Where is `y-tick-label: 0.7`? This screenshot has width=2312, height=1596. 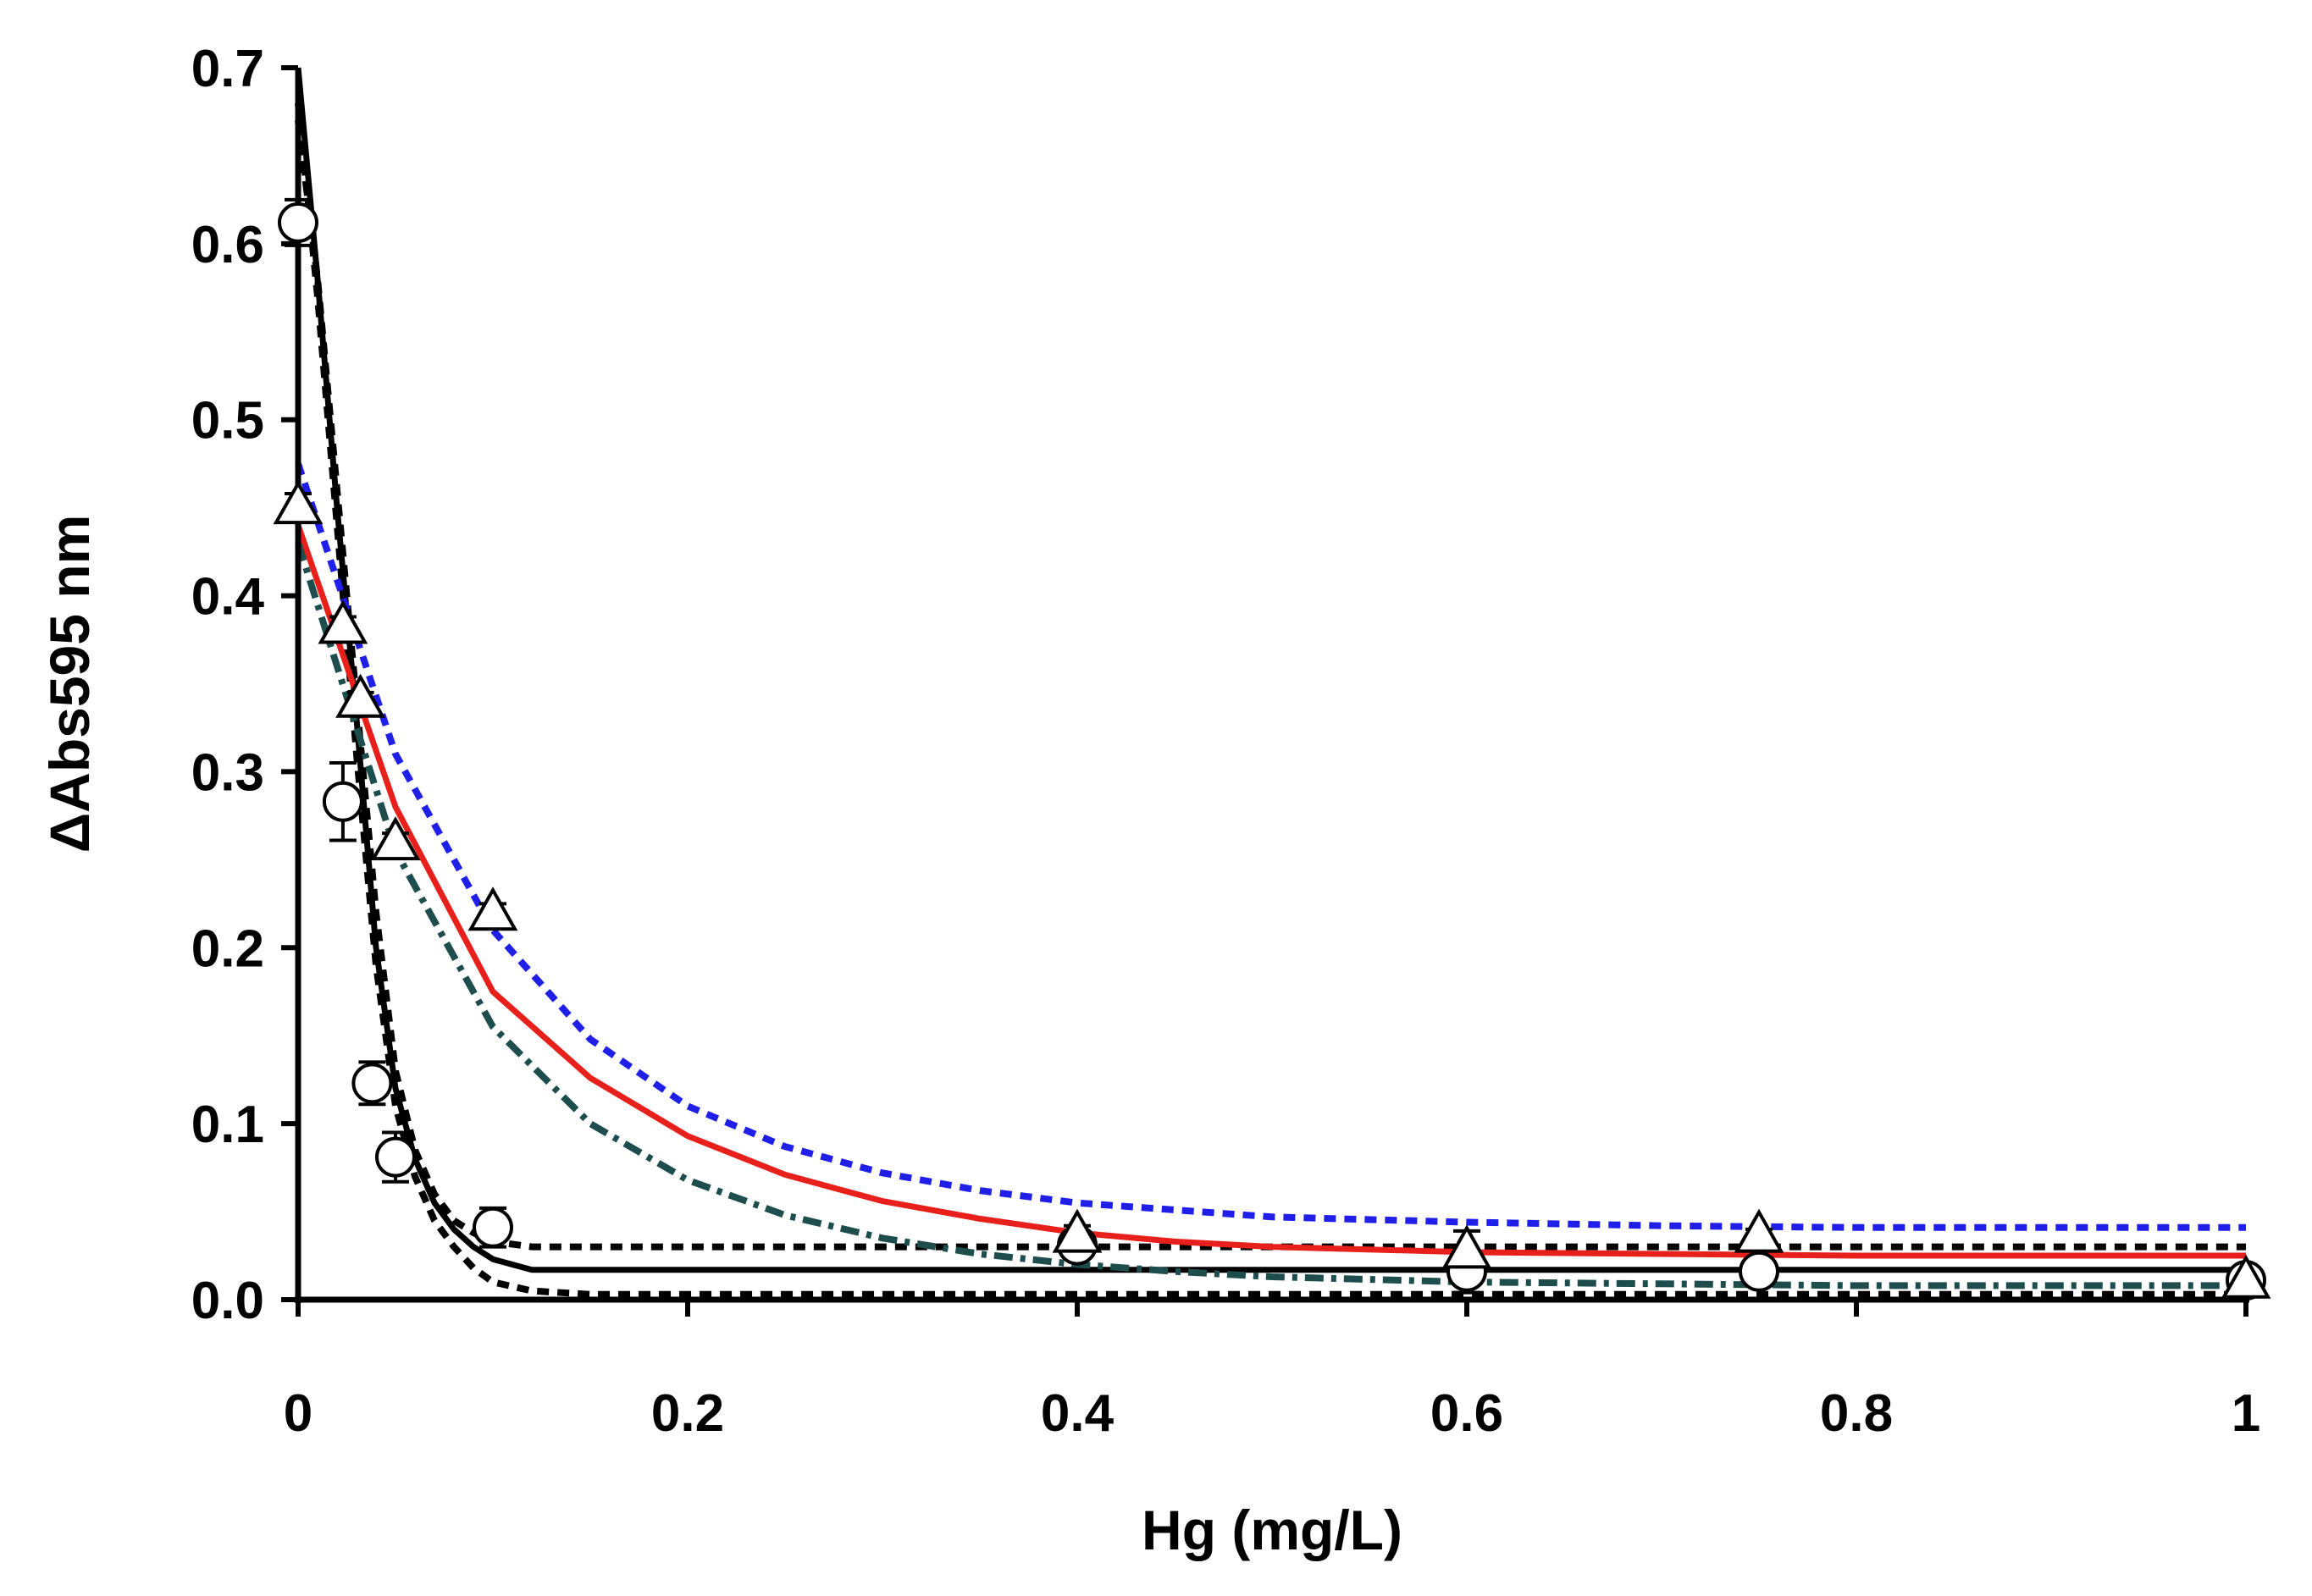 y-tick-label: 0.7 is located at coordinates (228, 69).